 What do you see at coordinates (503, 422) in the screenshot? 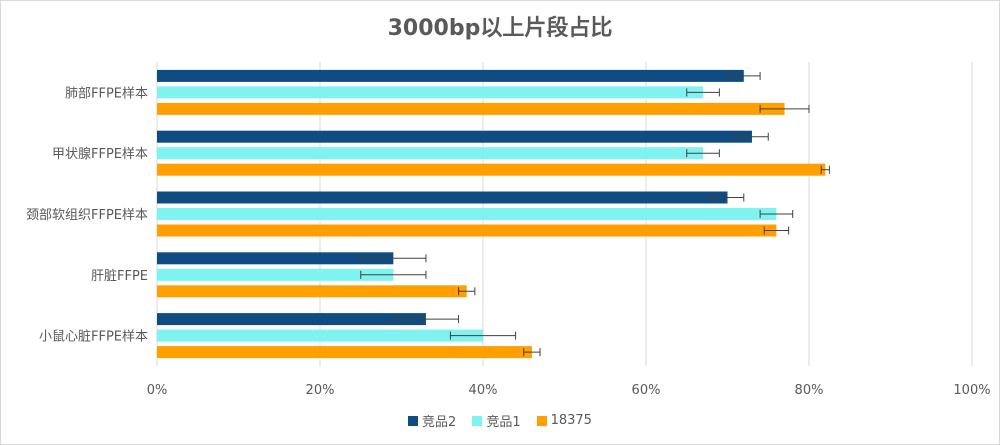
I see `legend-label: 竞品1` at bounding box center [503, 422].